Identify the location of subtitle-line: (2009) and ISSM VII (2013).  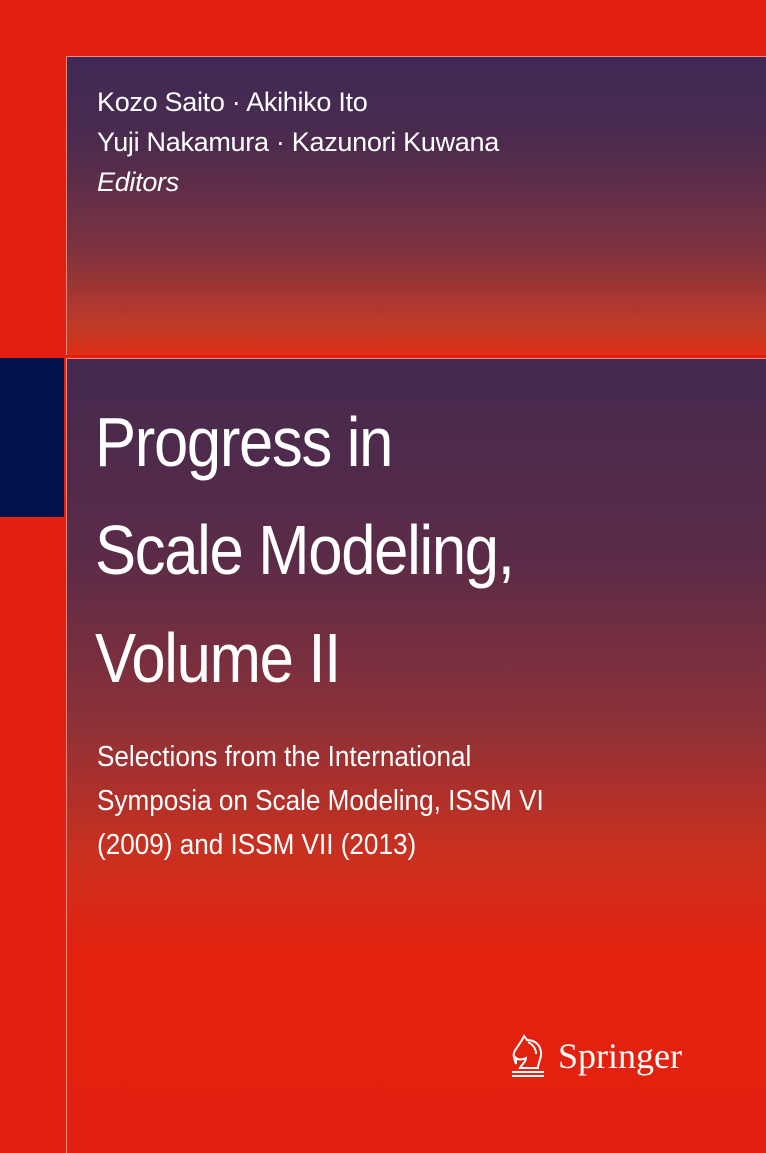
(257, 845).